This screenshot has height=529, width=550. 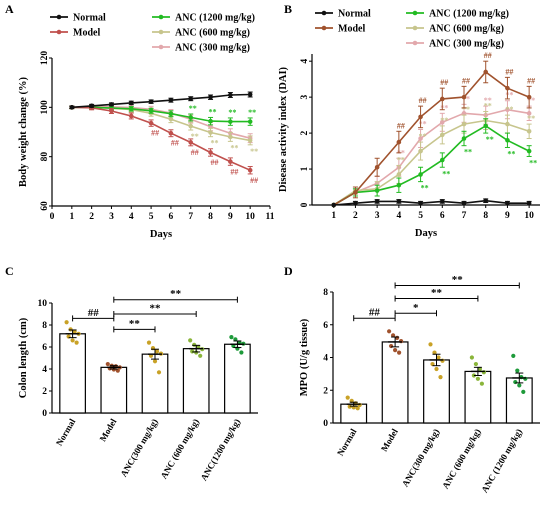 I want to click on y-tick-label: 2, so click(x=325, y=391).